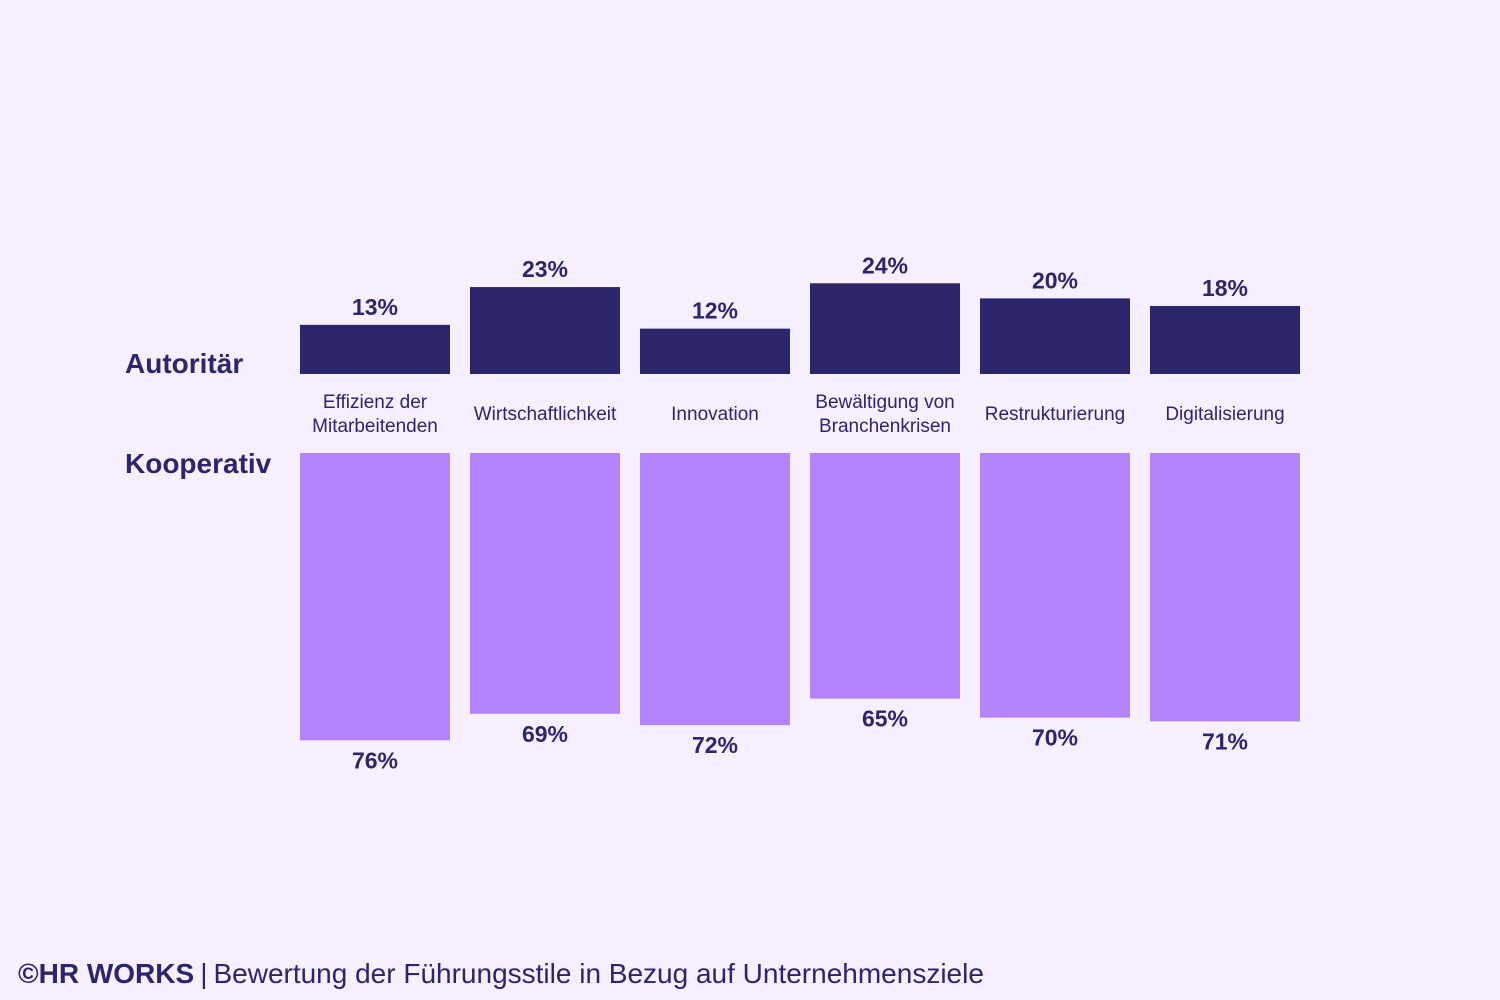 This screenshot has width=1500, height=1000. I want to click on value-label-kooperativ-4: 70%, so click(1055, 738).